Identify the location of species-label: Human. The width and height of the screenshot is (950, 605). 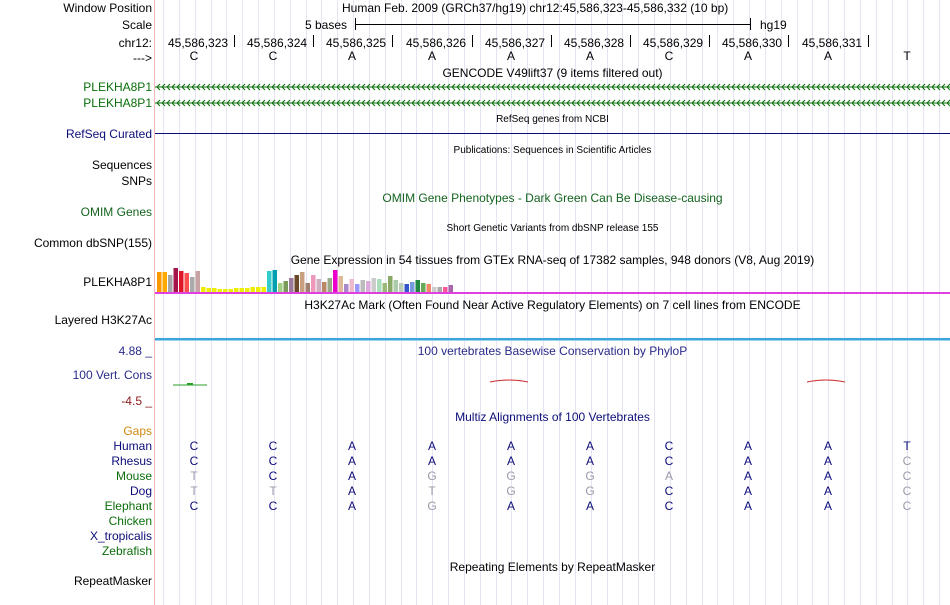
(132, 446).